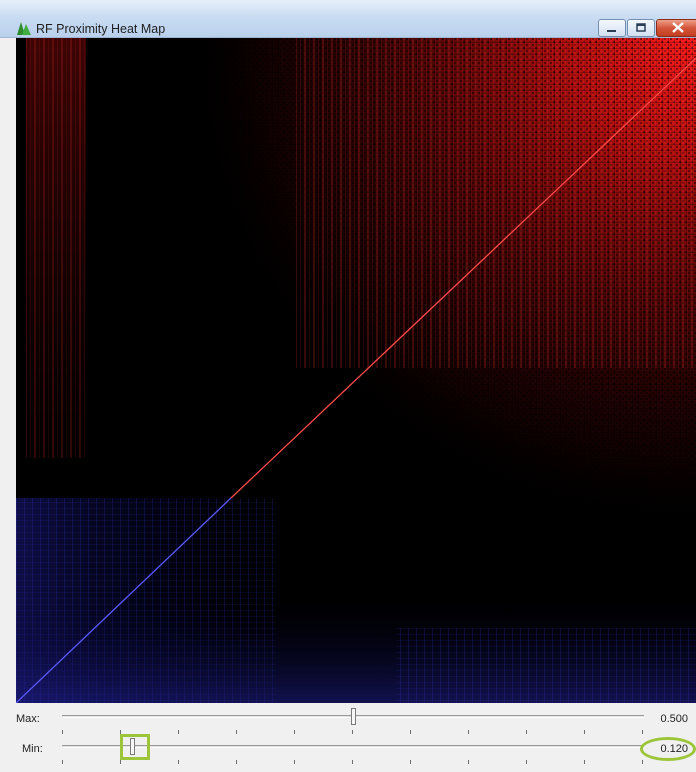  I want to click on min-slider, so click(353, 748).